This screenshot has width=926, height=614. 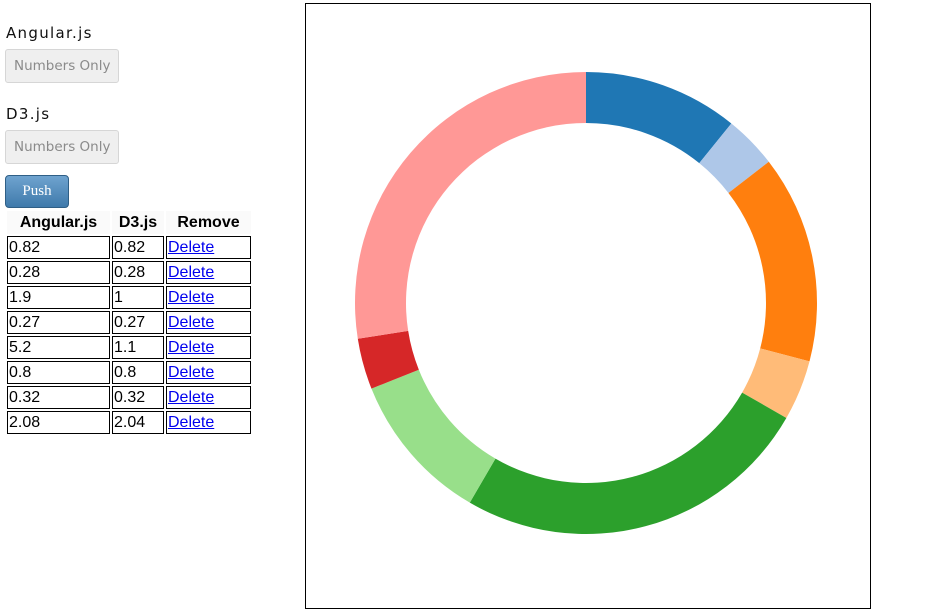 I want to click on angular-field-label: Angular.js, so click(x=49, y=33).